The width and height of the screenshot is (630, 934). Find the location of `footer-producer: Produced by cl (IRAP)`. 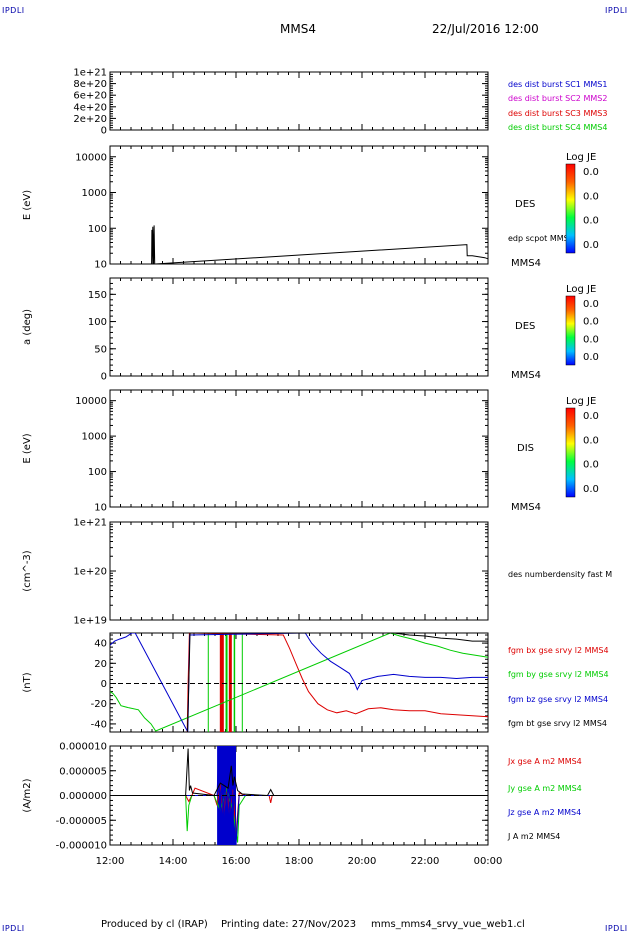

footer-producer: Produced by cl (IRAP) is located at coordinates (154, 924).